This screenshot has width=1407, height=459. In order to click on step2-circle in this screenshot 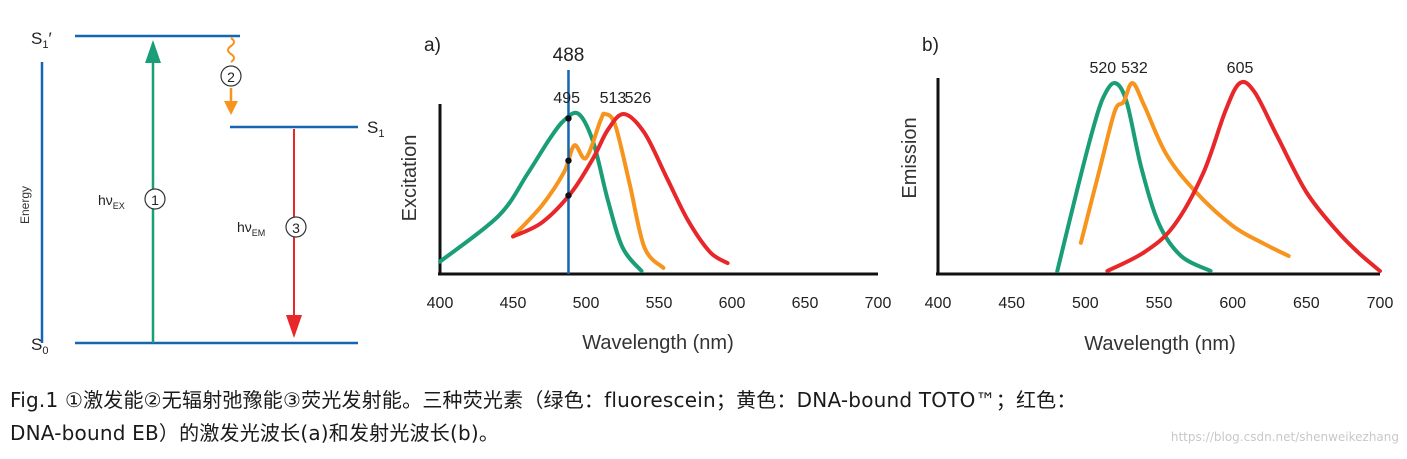, I will do `click(231, 76)`.